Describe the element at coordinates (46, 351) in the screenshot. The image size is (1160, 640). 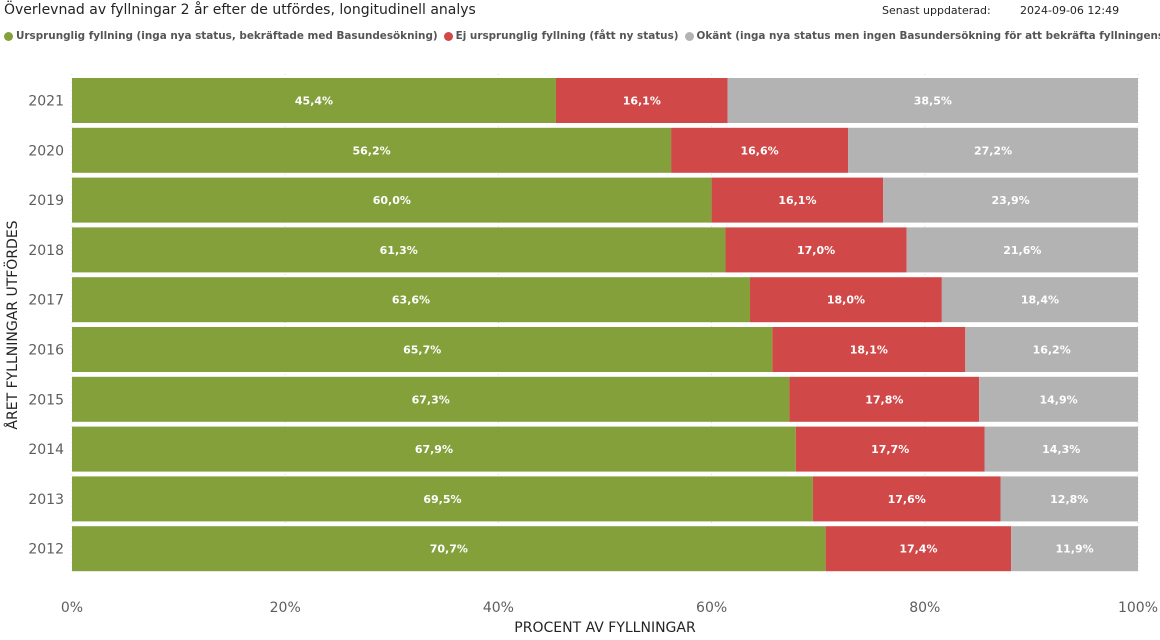
I see `y-tick-label: 2016` at that location.